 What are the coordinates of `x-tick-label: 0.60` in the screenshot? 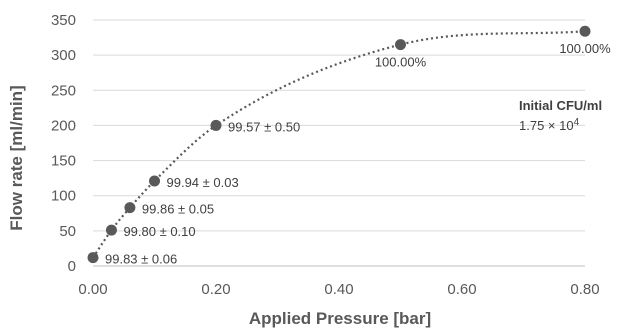 It's located at (461, 289).